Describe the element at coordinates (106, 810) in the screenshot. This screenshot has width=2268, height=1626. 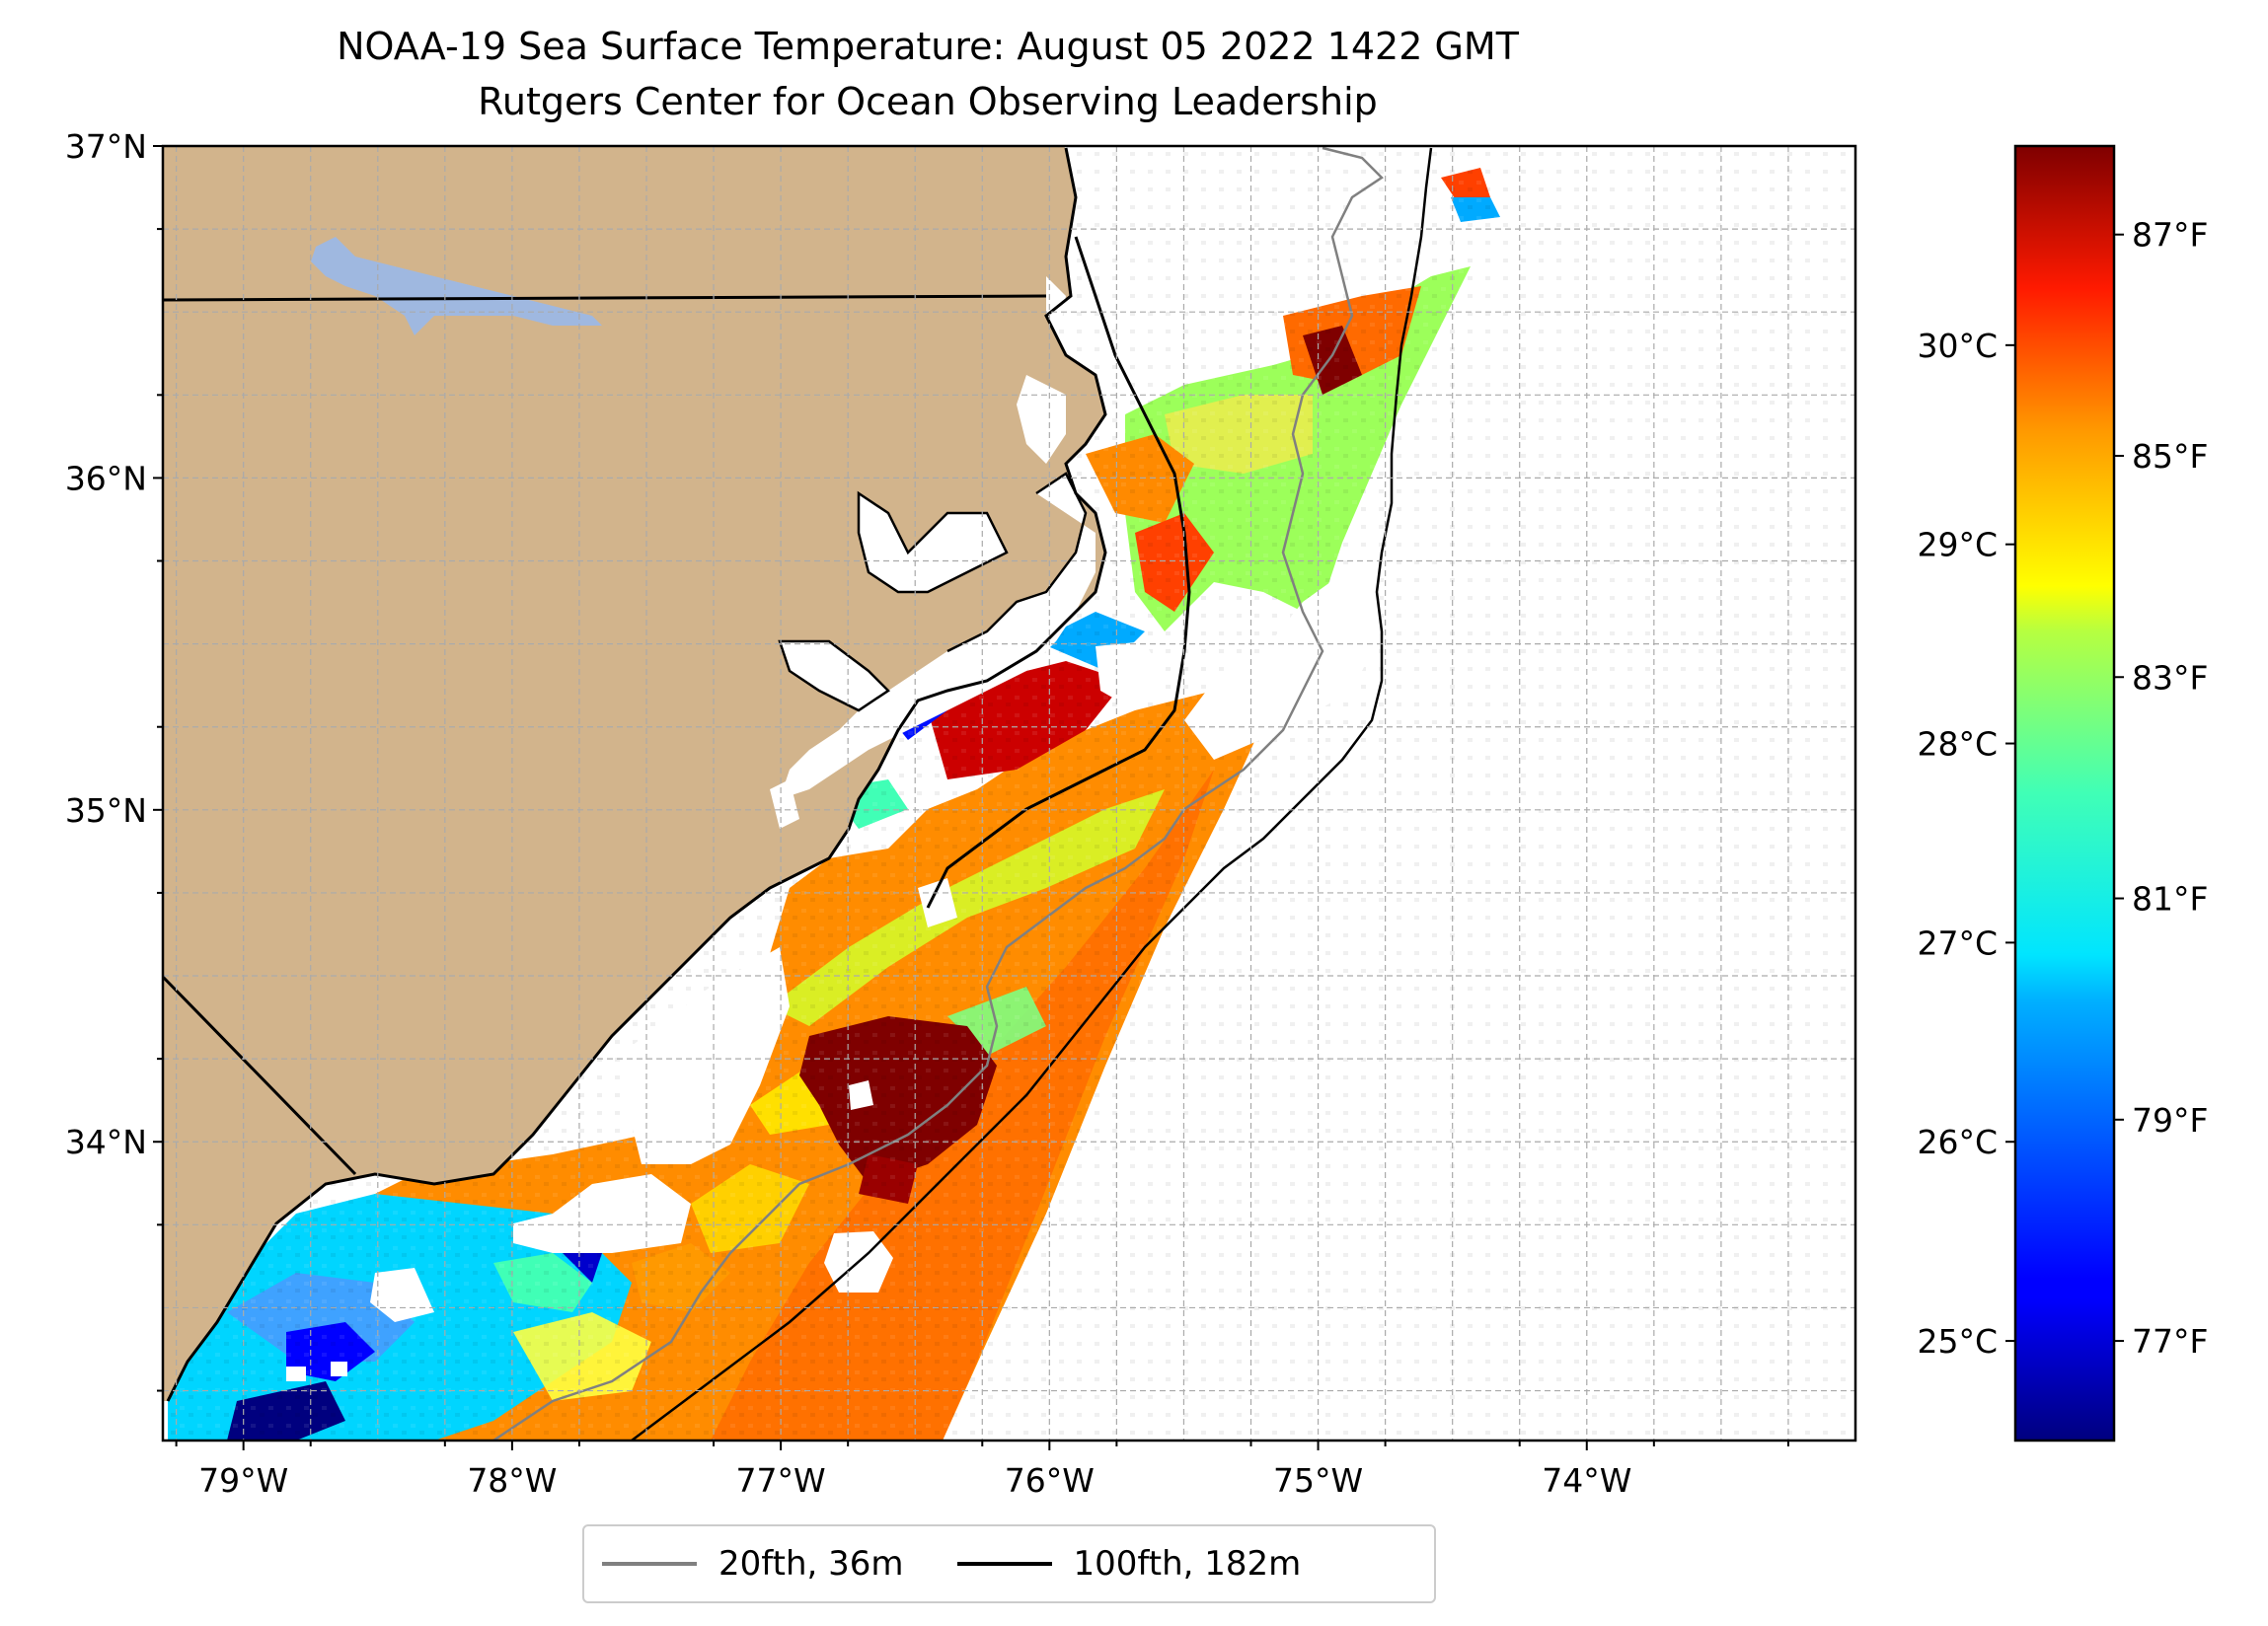
I see `y-tick-label: 35°N` at that location.